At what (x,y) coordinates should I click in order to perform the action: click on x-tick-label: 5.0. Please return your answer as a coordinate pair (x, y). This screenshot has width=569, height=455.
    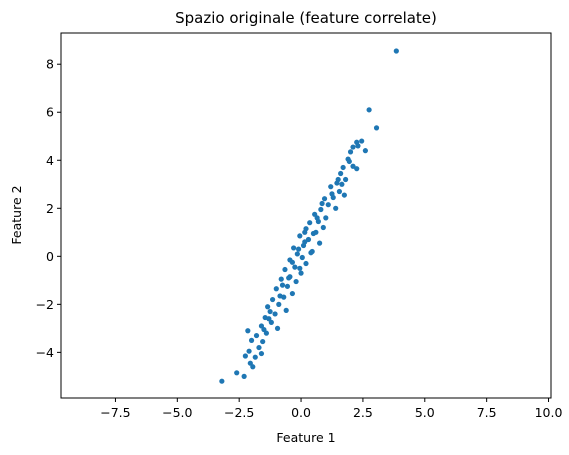
    Looking at the image, I should click on (425, 412).